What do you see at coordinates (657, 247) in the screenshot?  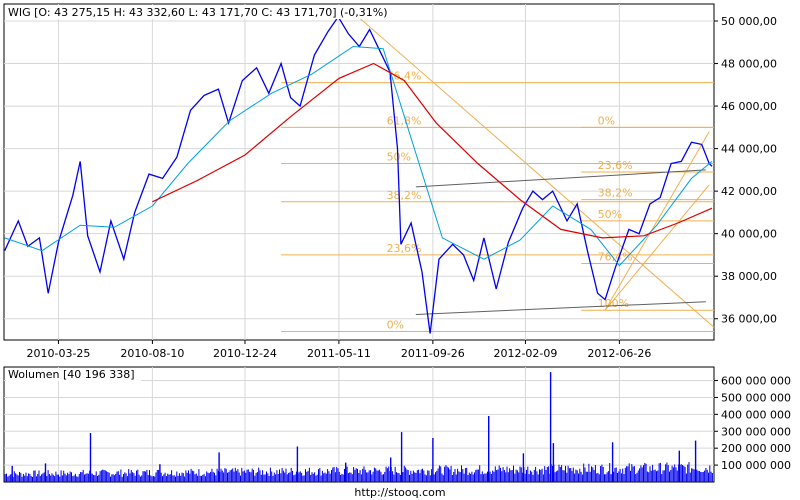 I see `fibonacci-fan-line` at bounding box center [657, 247].